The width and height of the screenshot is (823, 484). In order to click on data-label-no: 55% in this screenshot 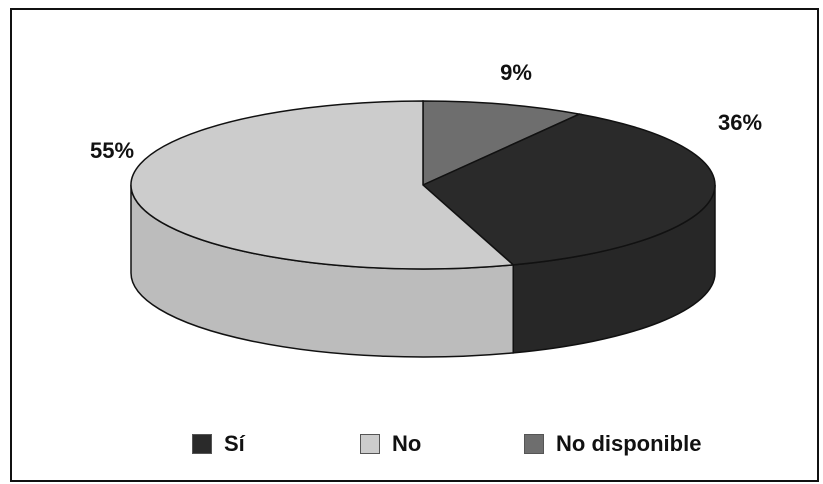, I will do `click(112, 150)`.